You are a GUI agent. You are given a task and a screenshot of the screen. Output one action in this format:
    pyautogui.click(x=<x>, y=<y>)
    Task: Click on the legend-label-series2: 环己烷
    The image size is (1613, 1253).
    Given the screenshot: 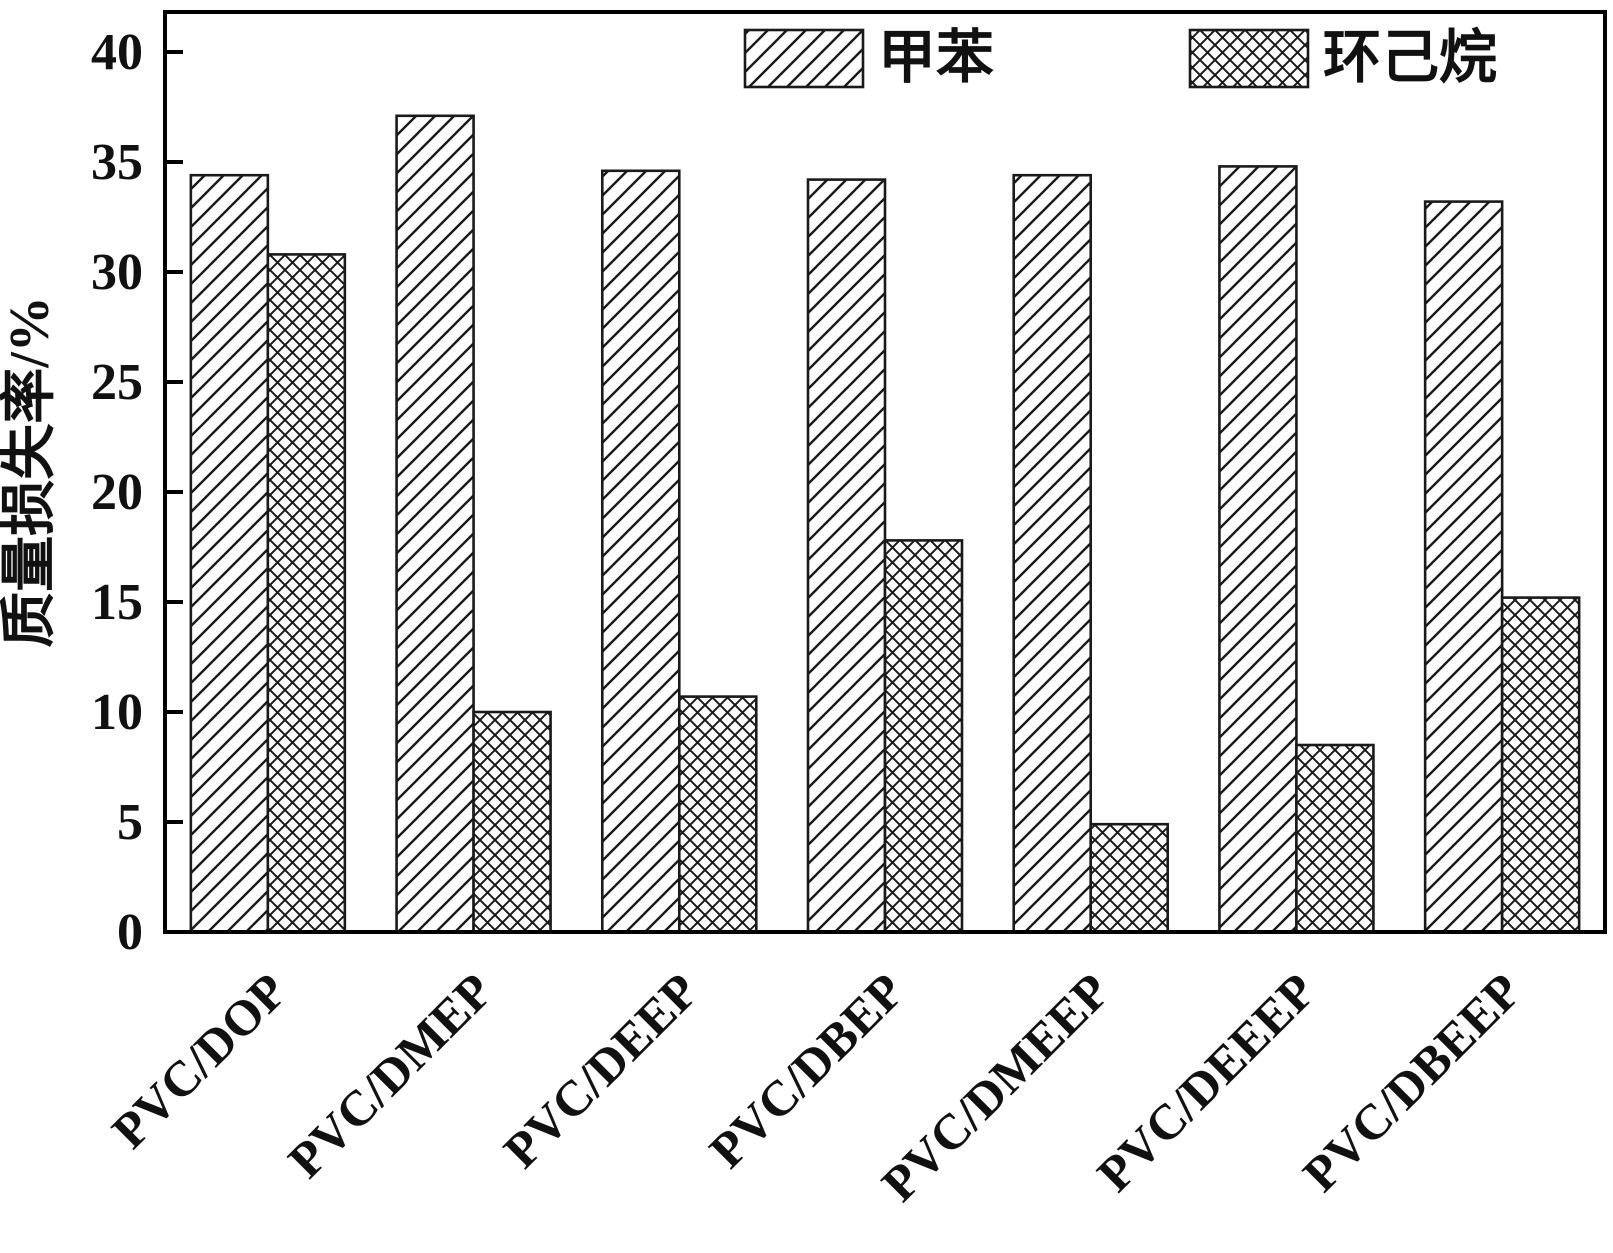 What is the action you would take?
    pyautogui.click(x=1410, y=57)
    